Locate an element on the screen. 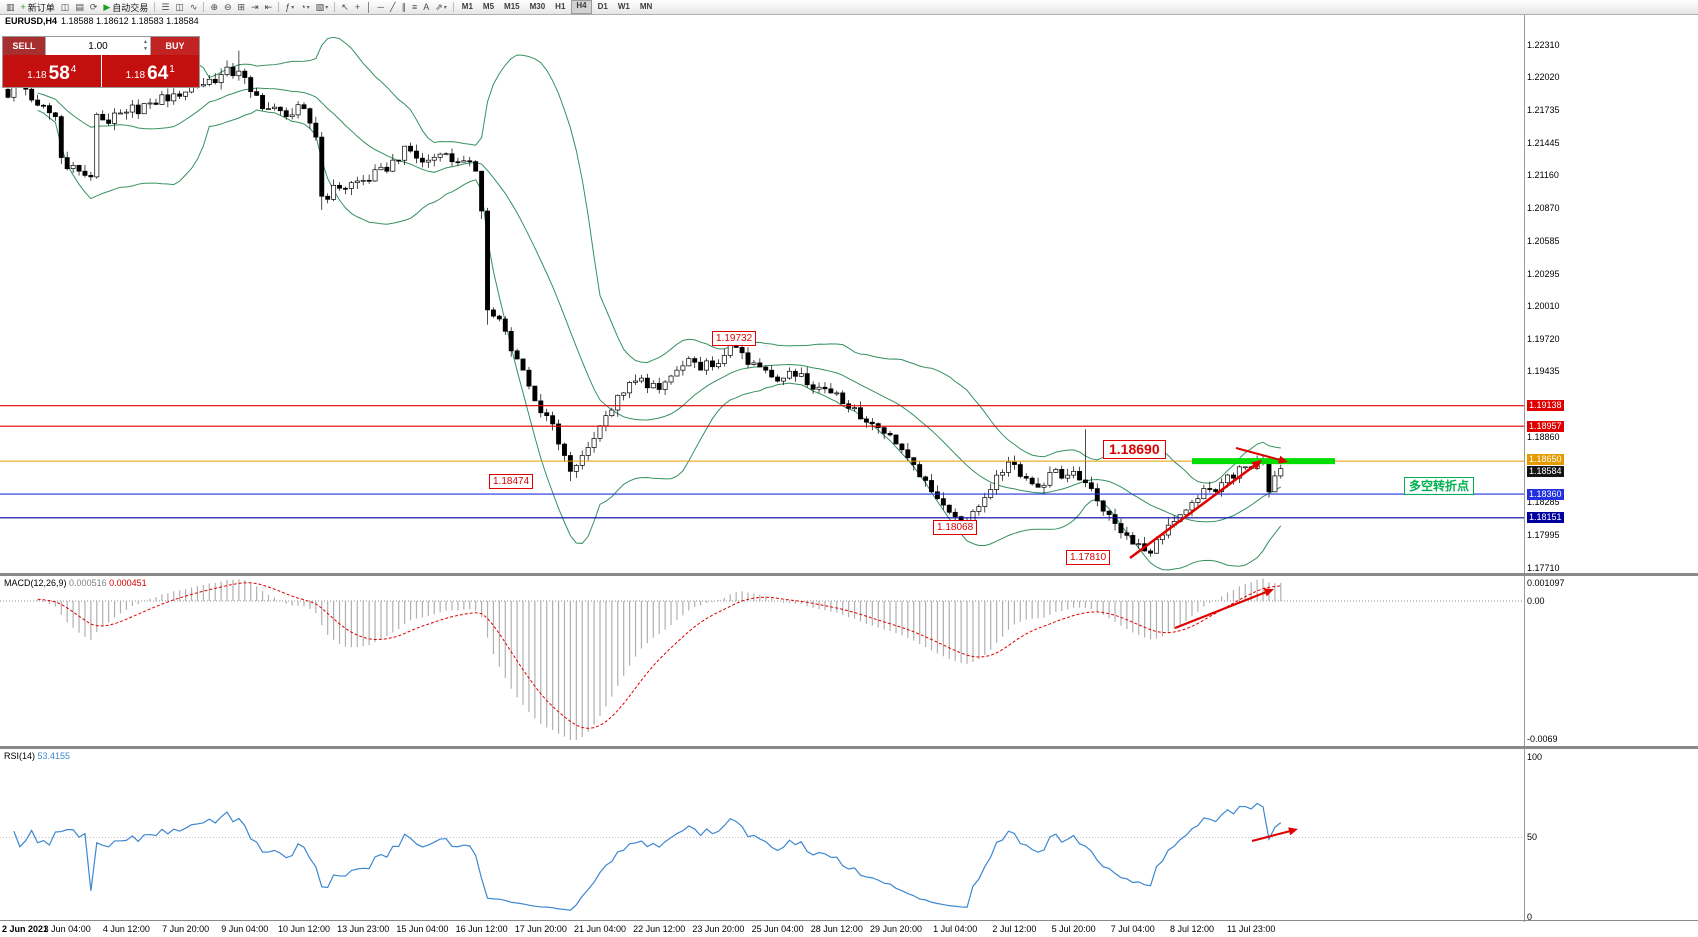 This screenshot has width=1698, height=937. rsi-line is located at coordinates (647, 856).